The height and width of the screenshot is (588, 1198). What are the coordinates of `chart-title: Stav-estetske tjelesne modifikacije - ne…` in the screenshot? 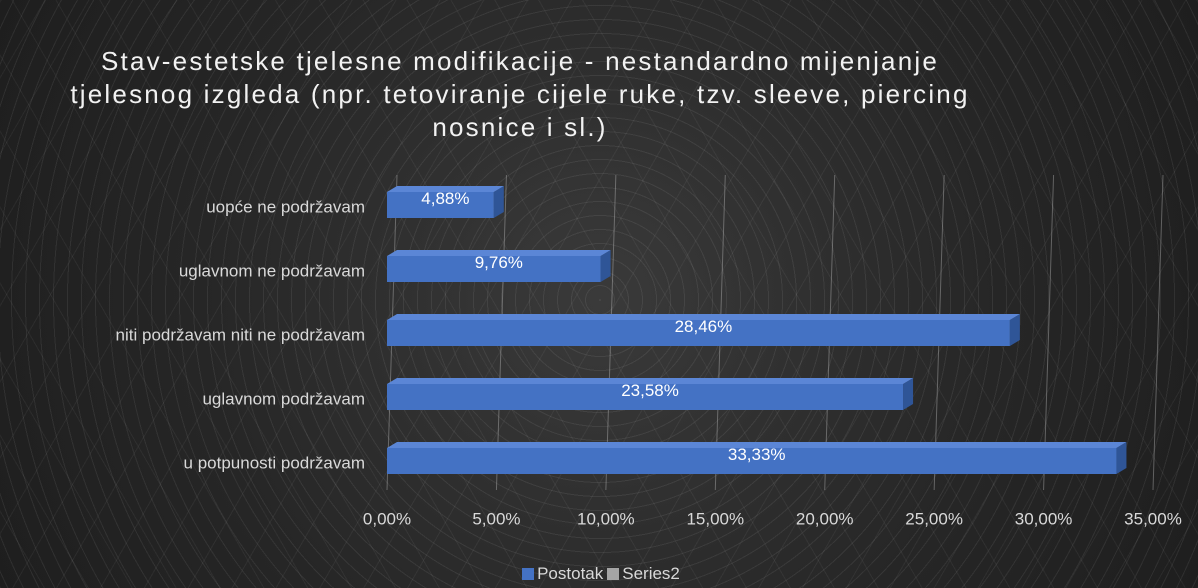 It's located at (520, 94).